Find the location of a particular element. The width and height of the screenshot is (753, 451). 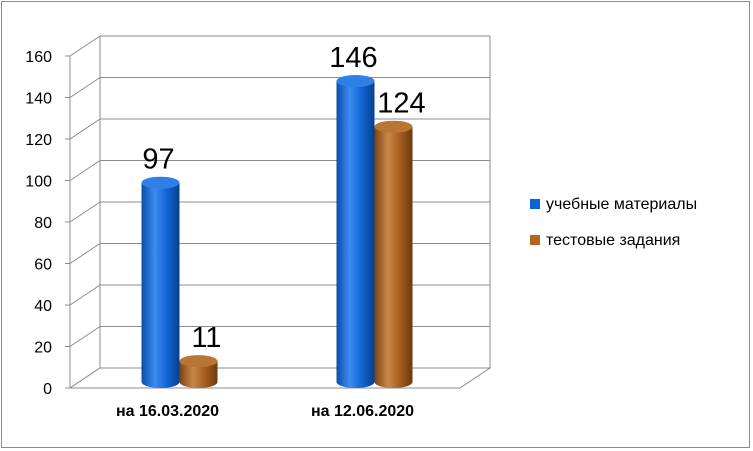

y-tick-label: 80 is located at coordinates (43, 223).